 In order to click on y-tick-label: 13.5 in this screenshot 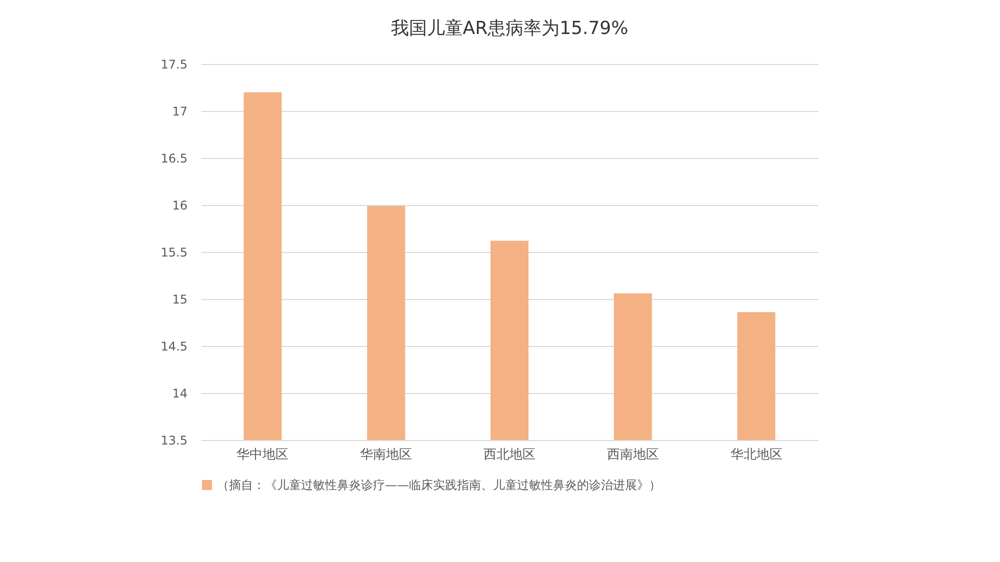, I will do `click(174, 441)`.